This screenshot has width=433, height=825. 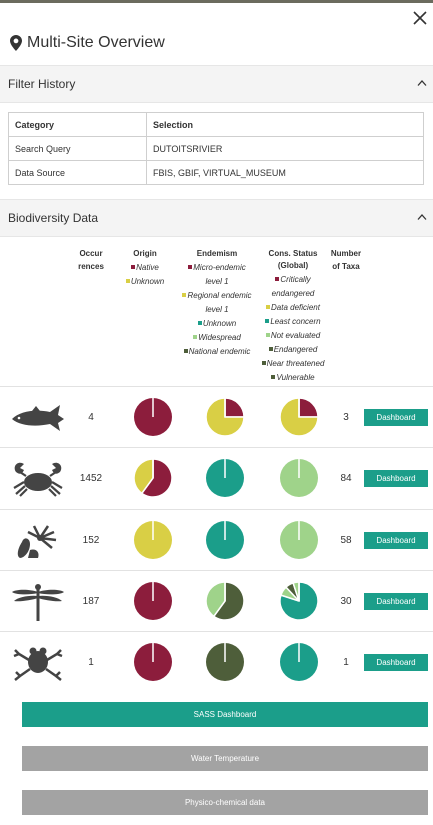 I want to click on legend-label: Micro-endemic, so click(x=219, y=267).